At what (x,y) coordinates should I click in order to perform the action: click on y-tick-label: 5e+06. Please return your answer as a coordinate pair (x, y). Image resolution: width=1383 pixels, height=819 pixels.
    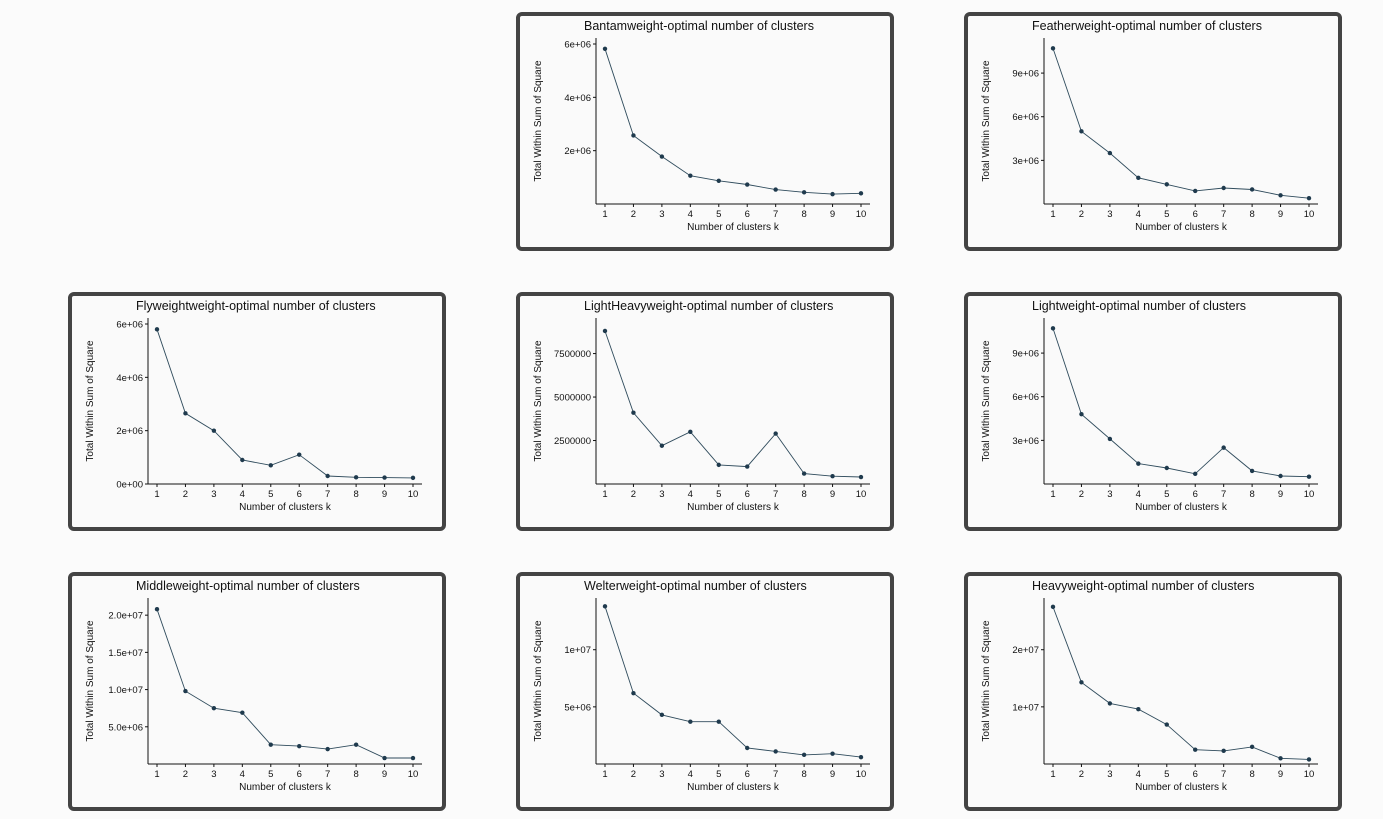
    Looking at the image, I should click on (577, 707).